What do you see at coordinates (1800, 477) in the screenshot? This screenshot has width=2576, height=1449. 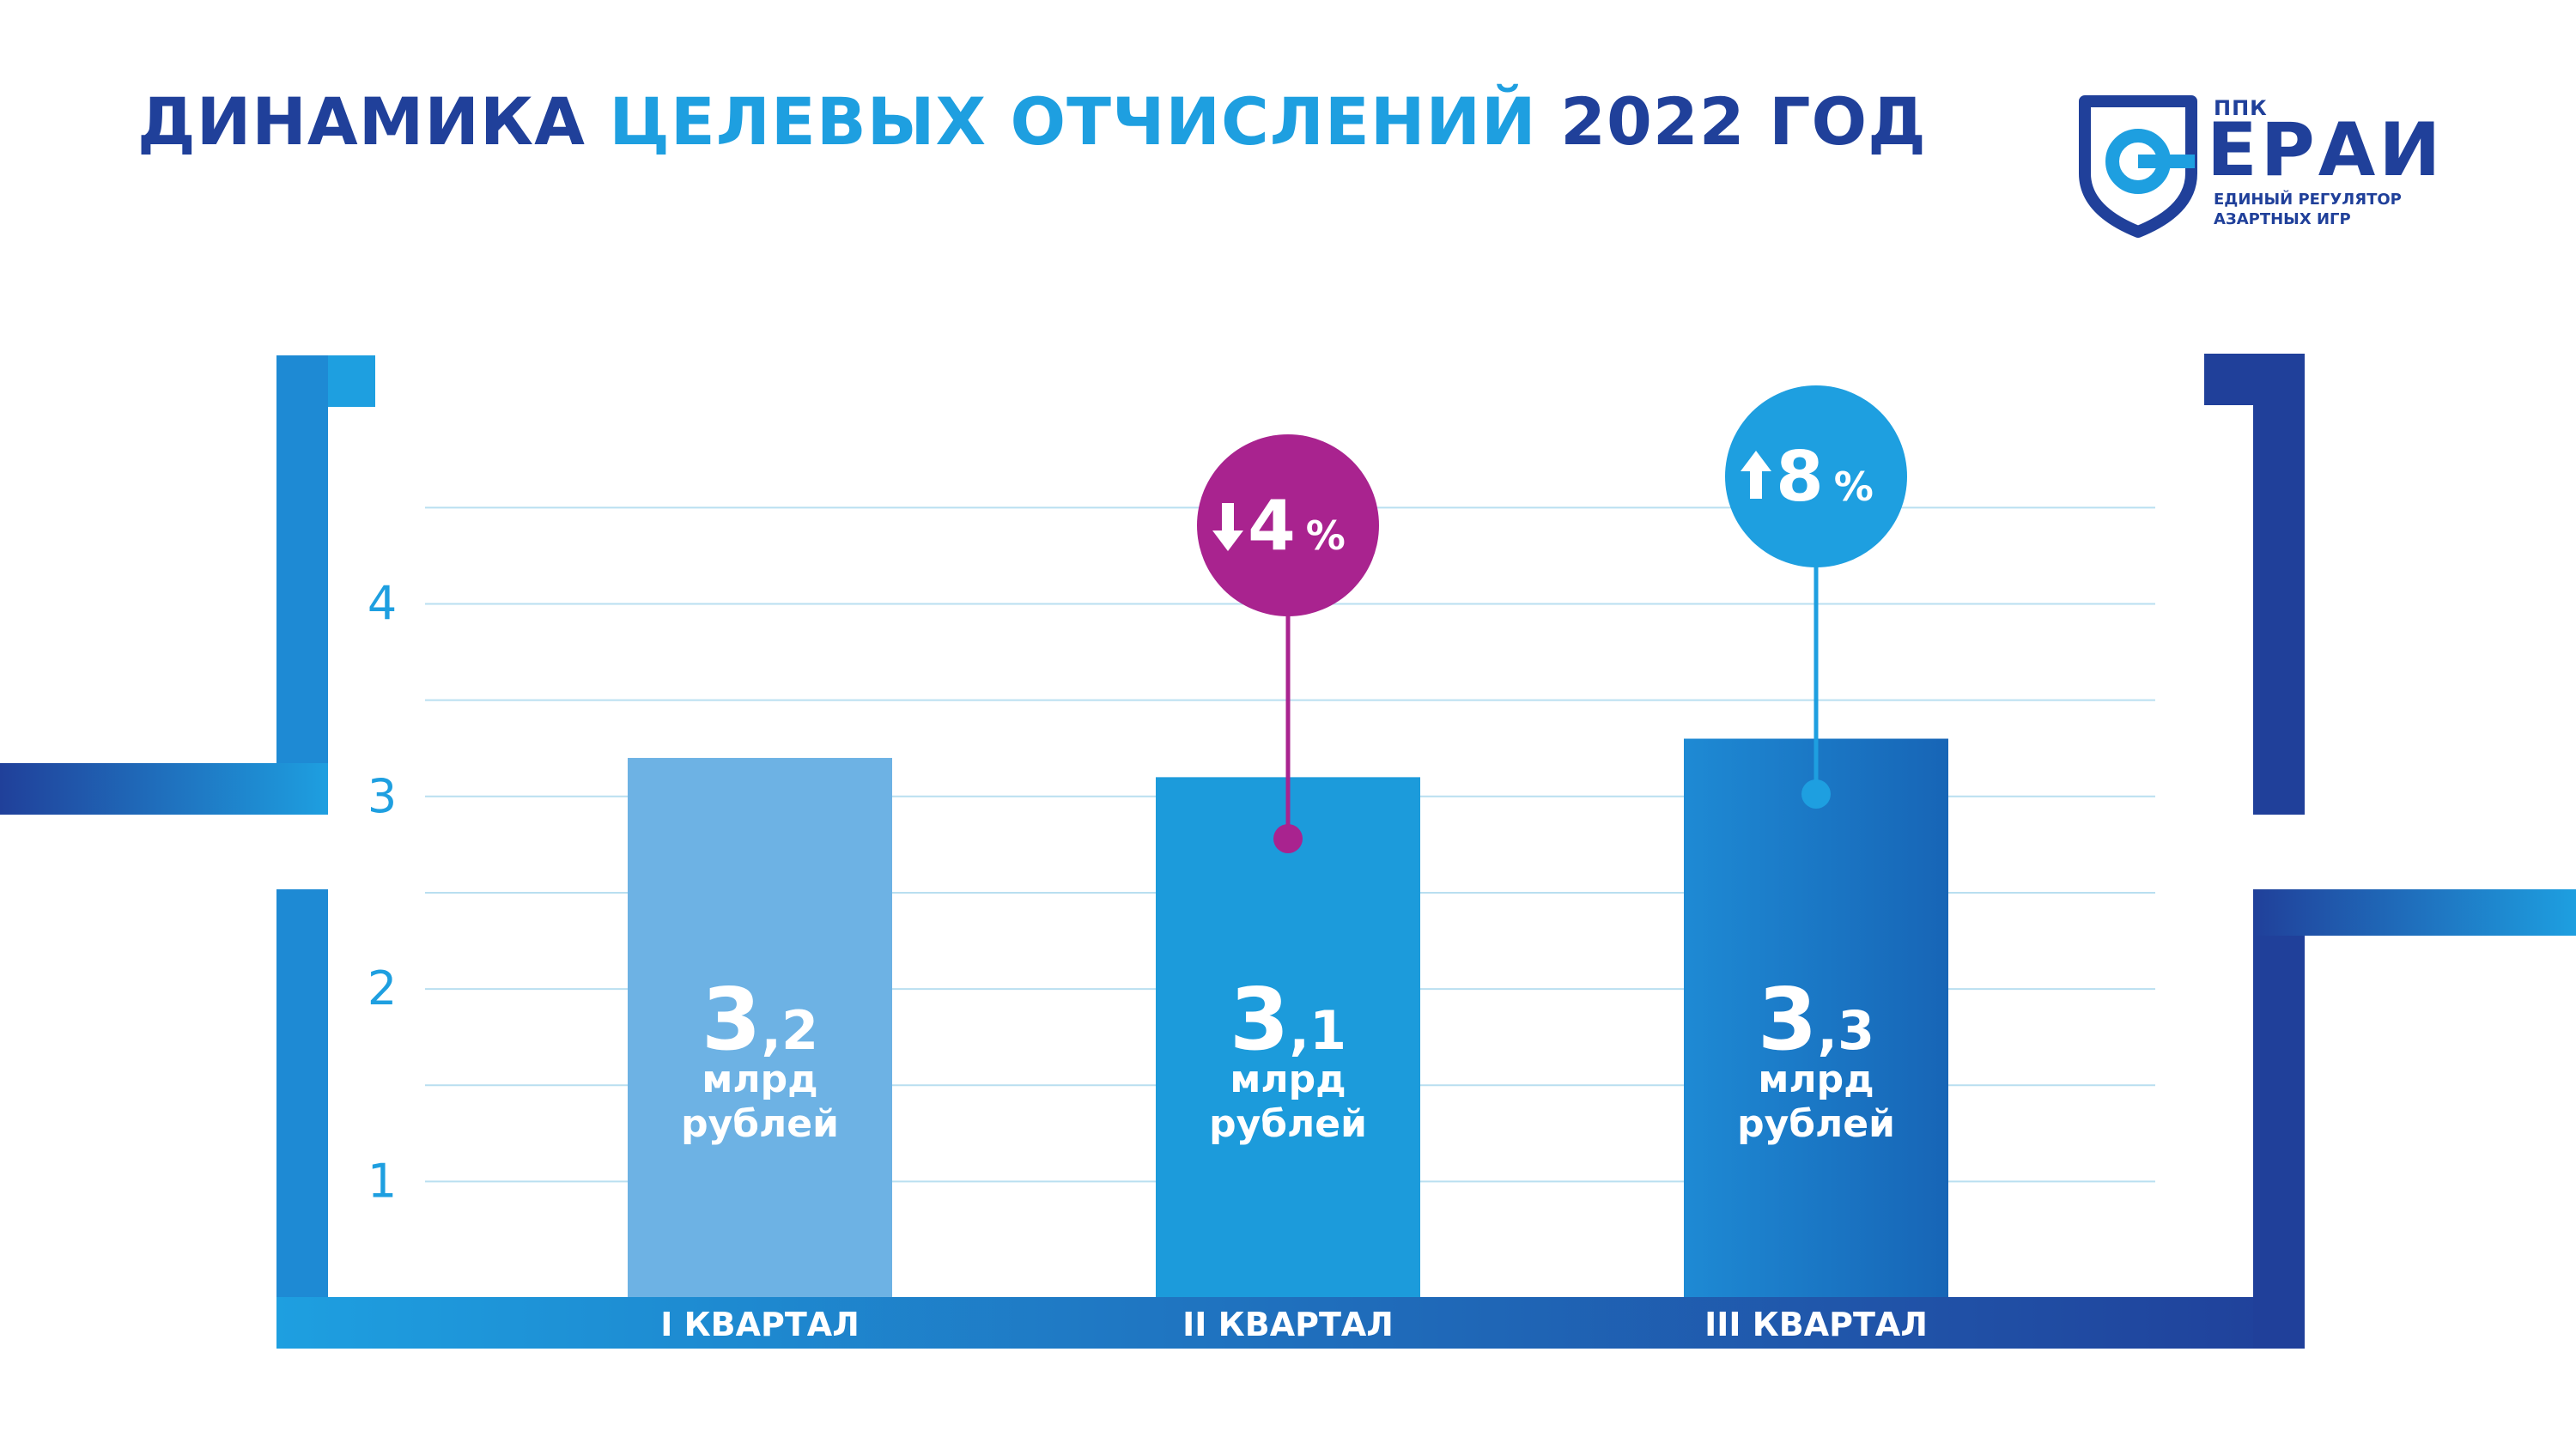 I see `annotation-value: 8` at bounding box center [1800, 477].